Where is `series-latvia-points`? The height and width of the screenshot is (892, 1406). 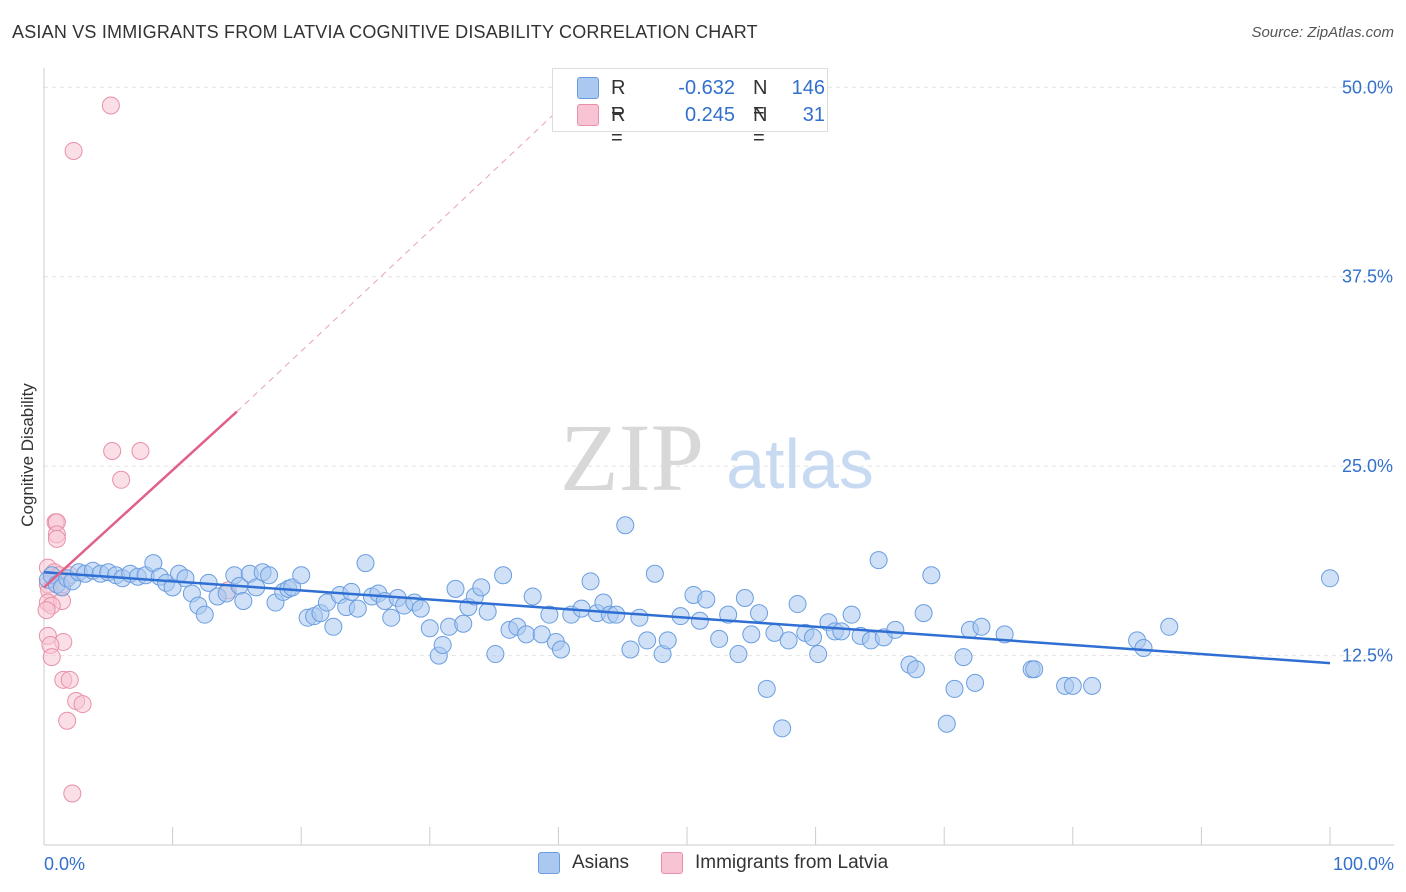
series-latvia-points is located at coordinates (137, 449).